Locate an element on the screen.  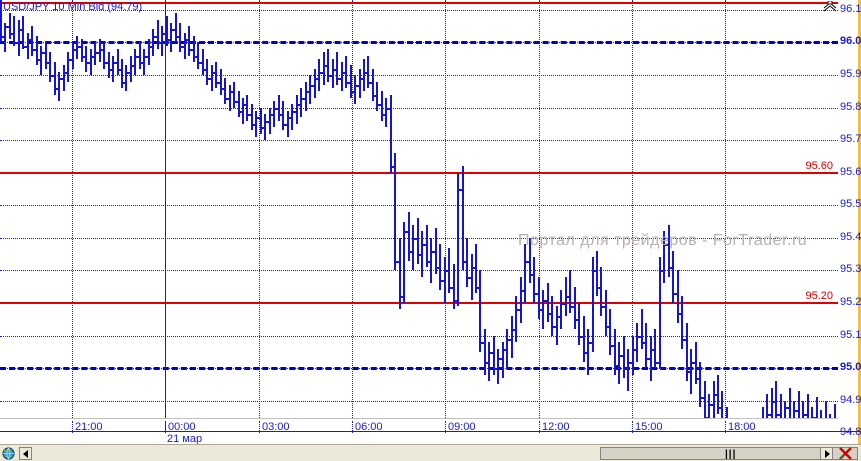
price-axis-label: 94.90 is located at coordinates (850, 399).